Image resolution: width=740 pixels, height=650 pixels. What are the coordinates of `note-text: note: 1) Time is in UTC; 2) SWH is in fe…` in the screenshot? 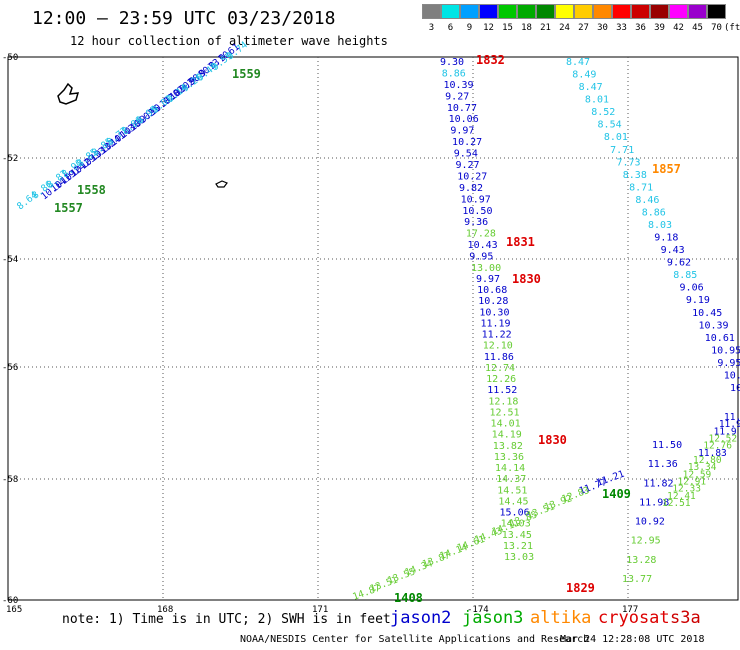 It's located at (226, 619).